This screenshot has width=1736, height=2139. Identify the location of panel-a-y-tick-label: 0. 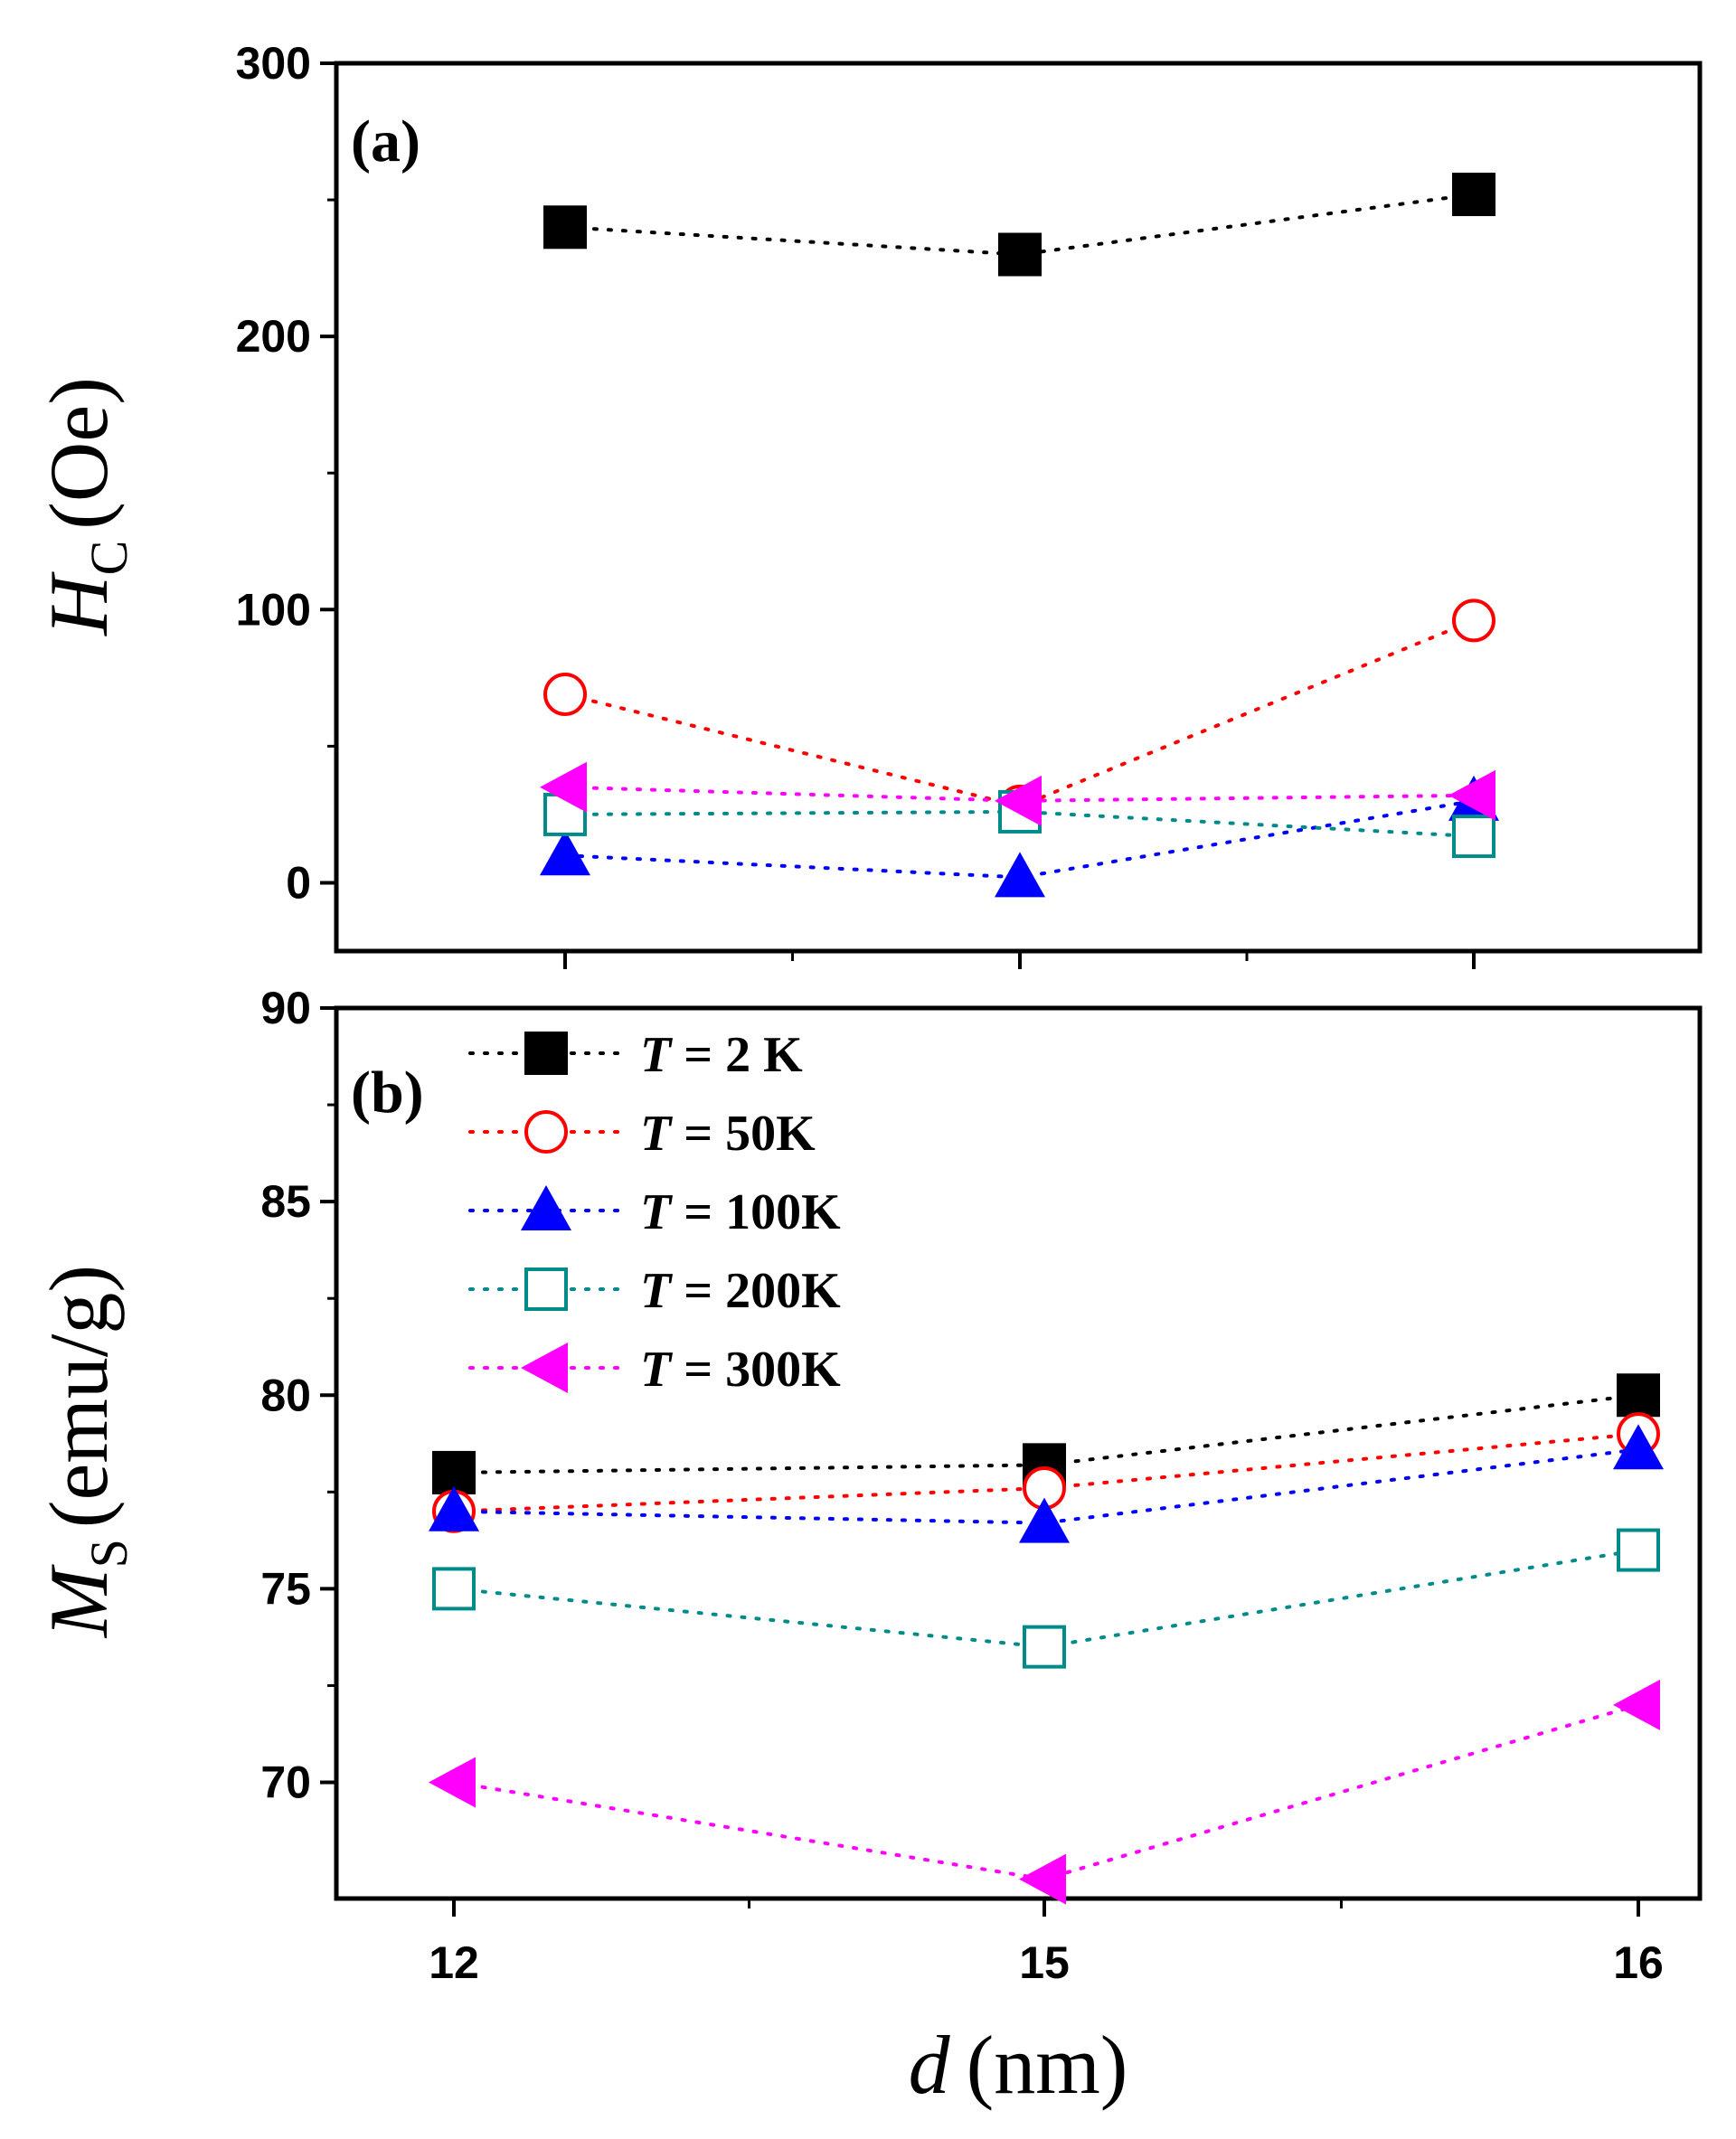
(299, 883).